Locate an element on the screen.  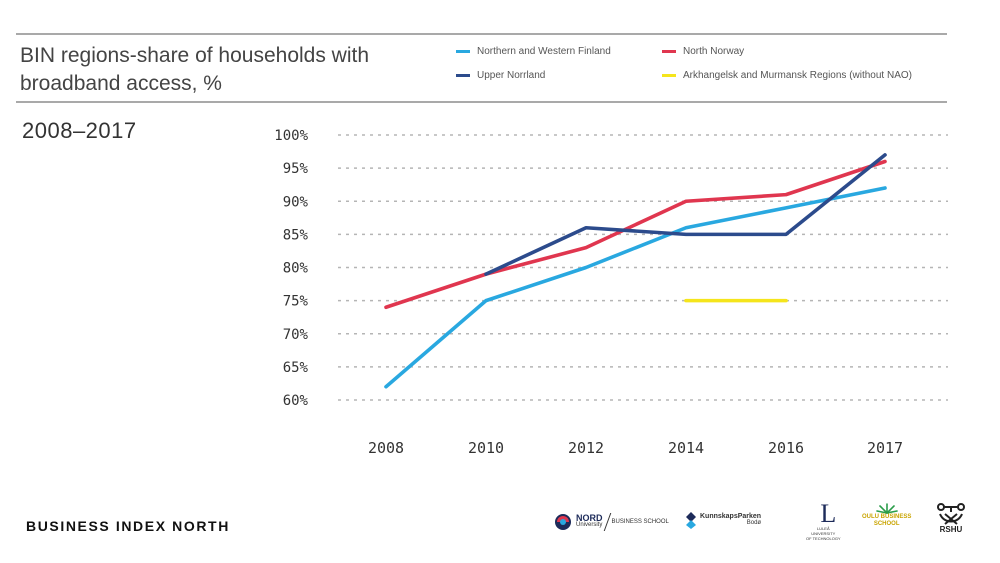
oulu-logo-line-2: SCHOOL is located at coordinates (886, 524).